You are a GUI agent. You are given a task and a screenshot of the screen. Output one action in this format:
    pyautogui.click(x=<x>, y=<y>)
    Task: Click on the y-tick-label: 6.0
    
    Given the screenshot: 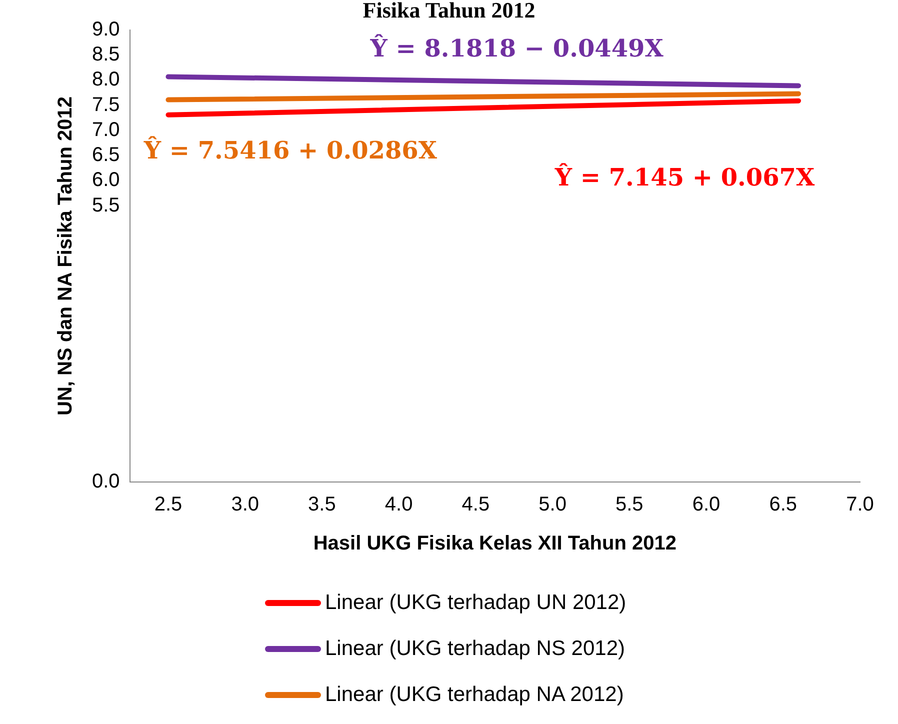 What is the action you would take?
    pyautogui.click(x=106, y=180)
    